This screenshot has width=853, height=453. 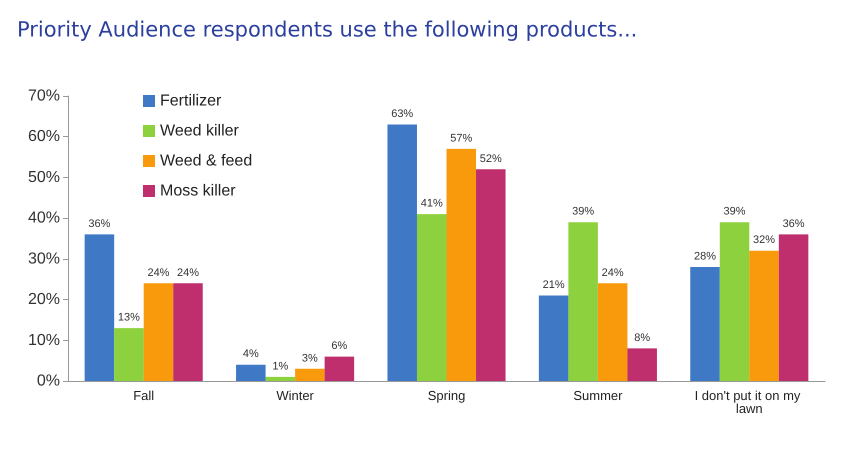 What do you see at coordinates (310, 358) in the screenshot?
I see `data-label: 3%` at bounding box center [310, 358].